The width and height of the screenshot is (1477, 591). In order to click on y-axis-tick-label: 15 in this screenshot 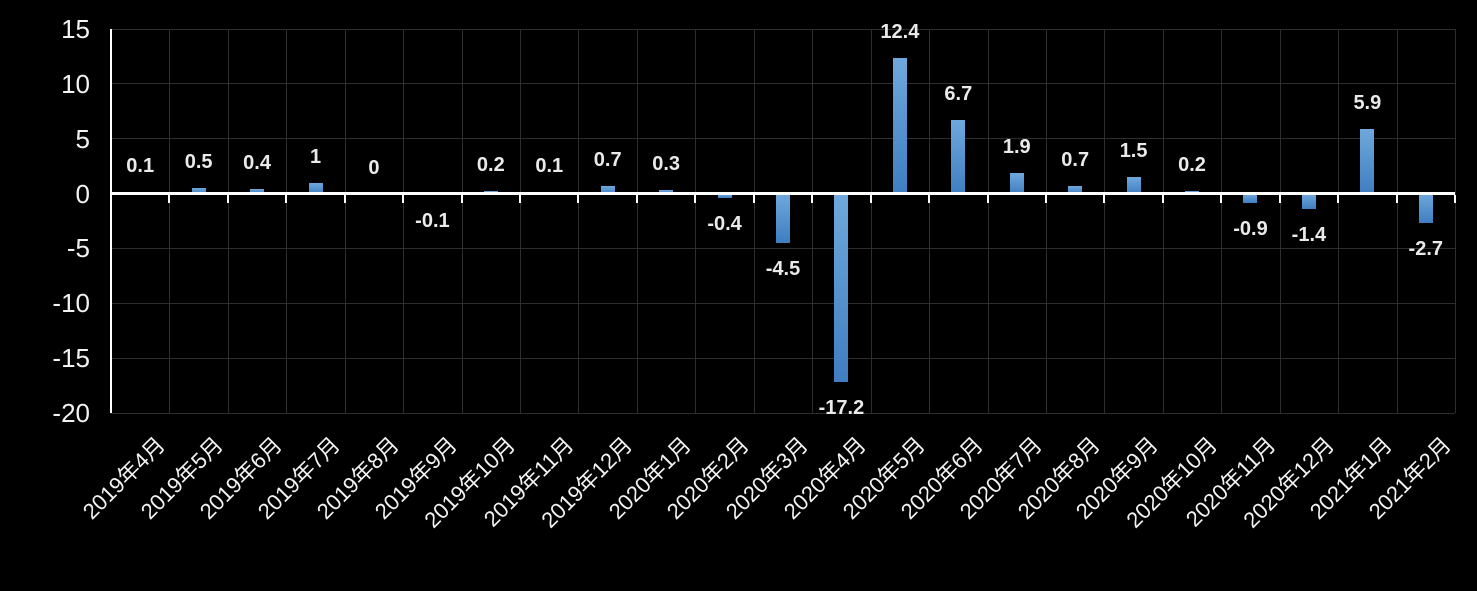, I will do `click(75, 29)`.